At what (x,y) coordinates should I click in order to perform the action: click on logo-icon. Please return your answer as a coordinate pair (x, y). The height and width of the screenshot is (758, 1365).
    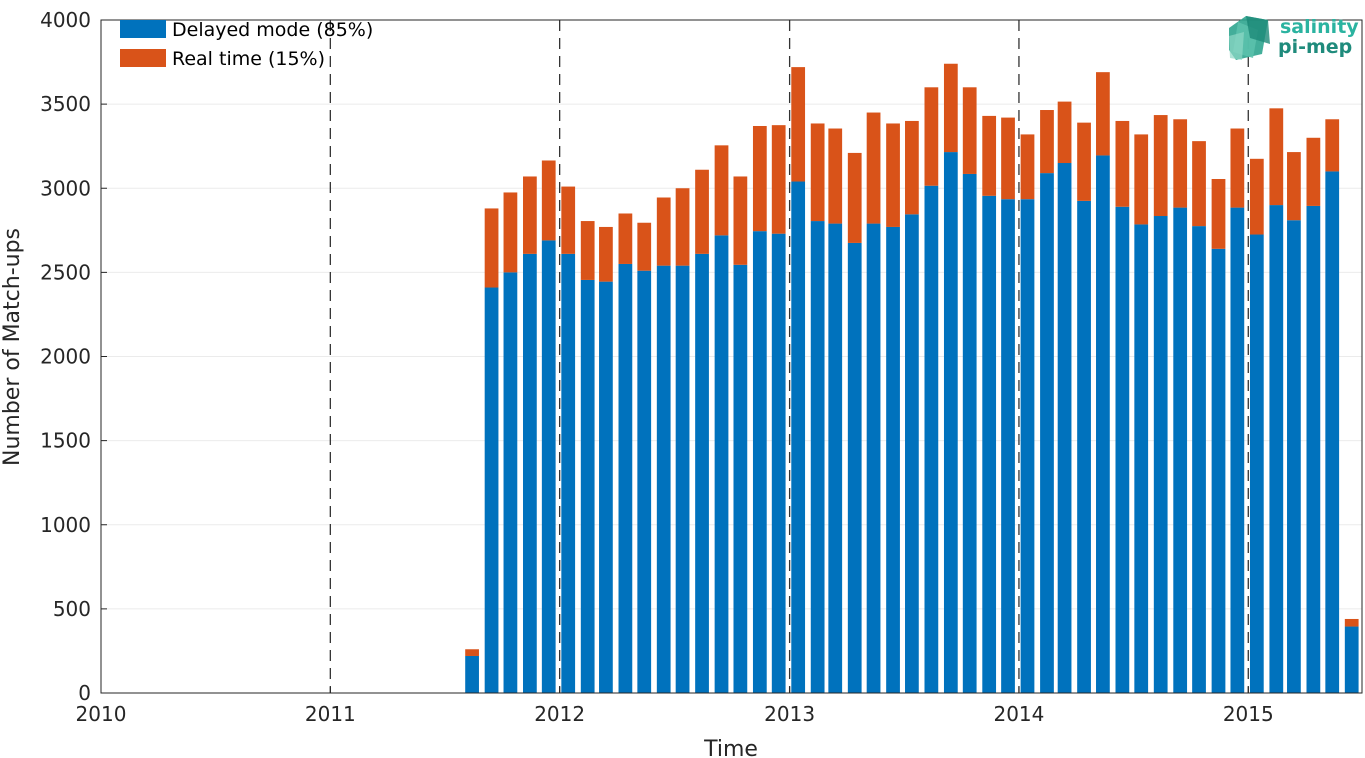
    Looking at the image, I should click on (1249, 38).